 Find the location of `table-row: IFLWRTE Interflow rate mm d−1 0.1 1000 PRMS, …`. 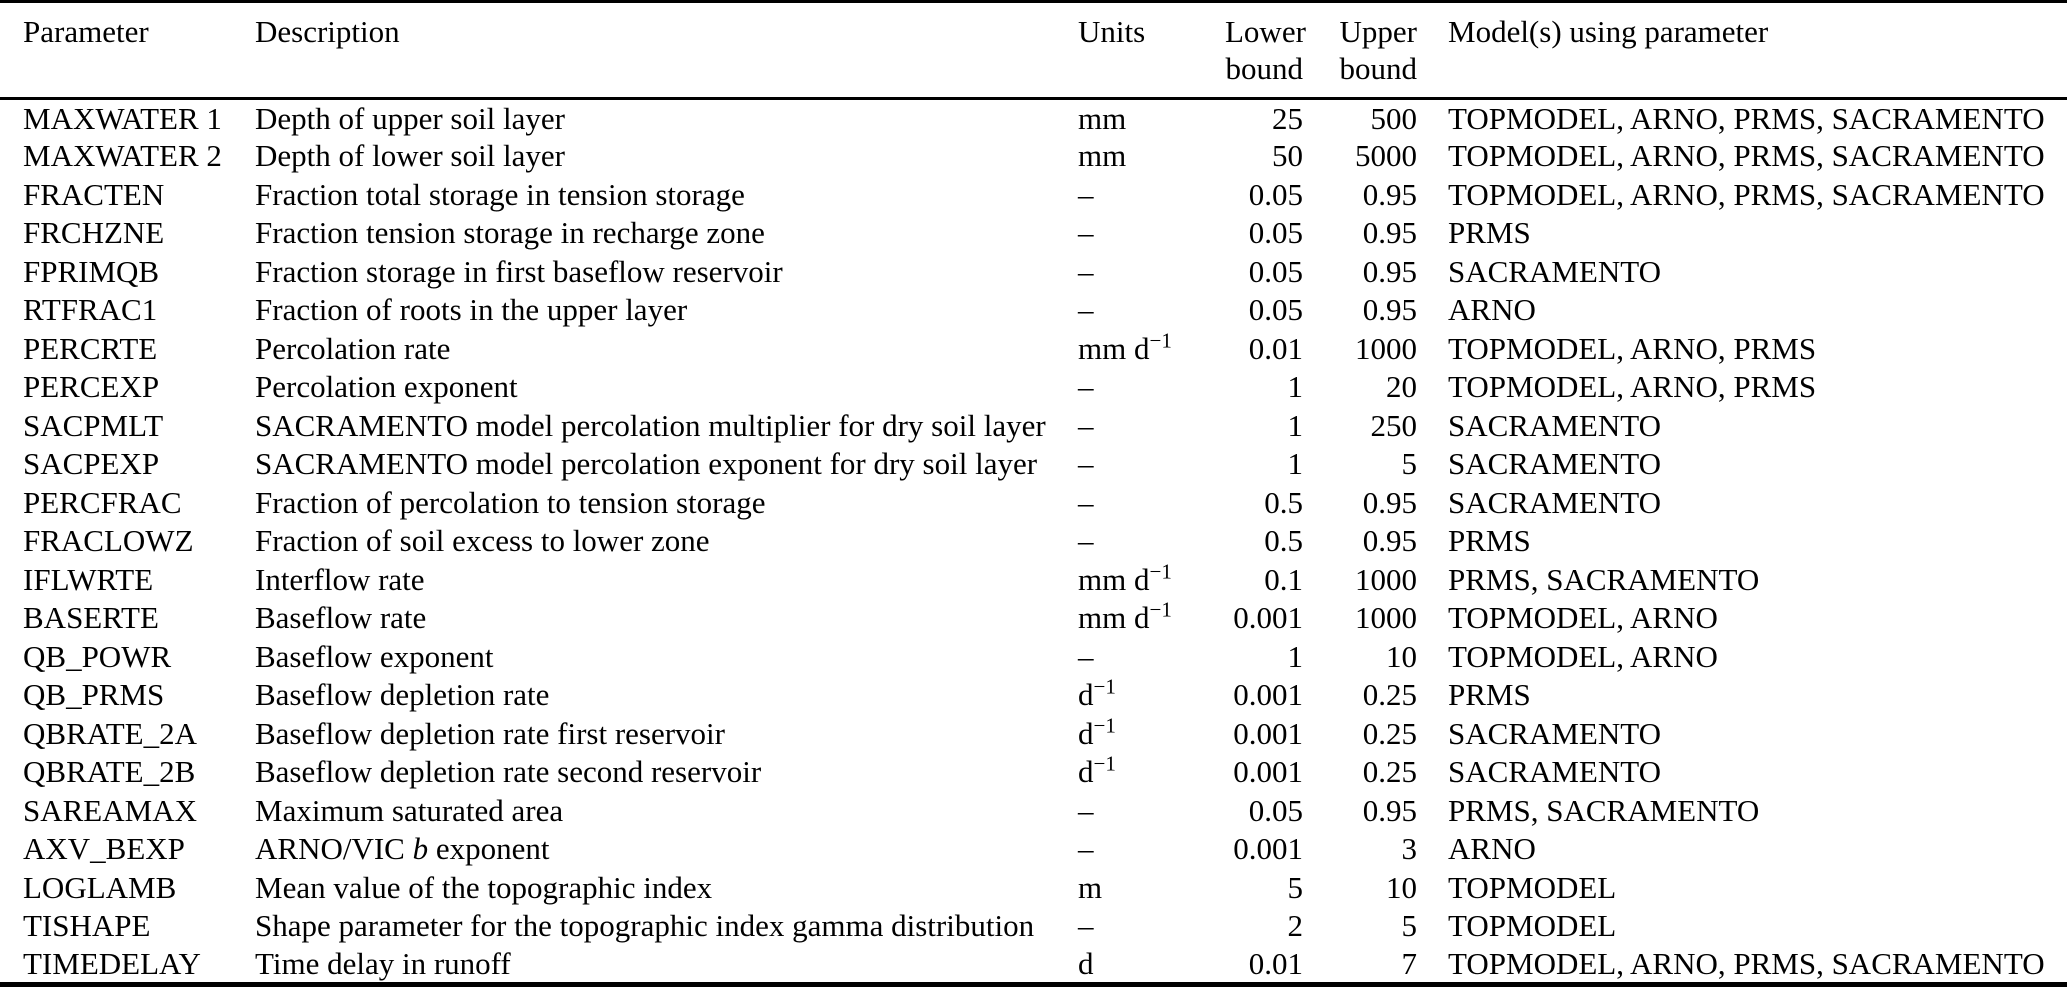

table-row: IFLWRTE Interflow rate mm d−1 0.1 1000 PRMS, … is located at coordinates (1033, 580).